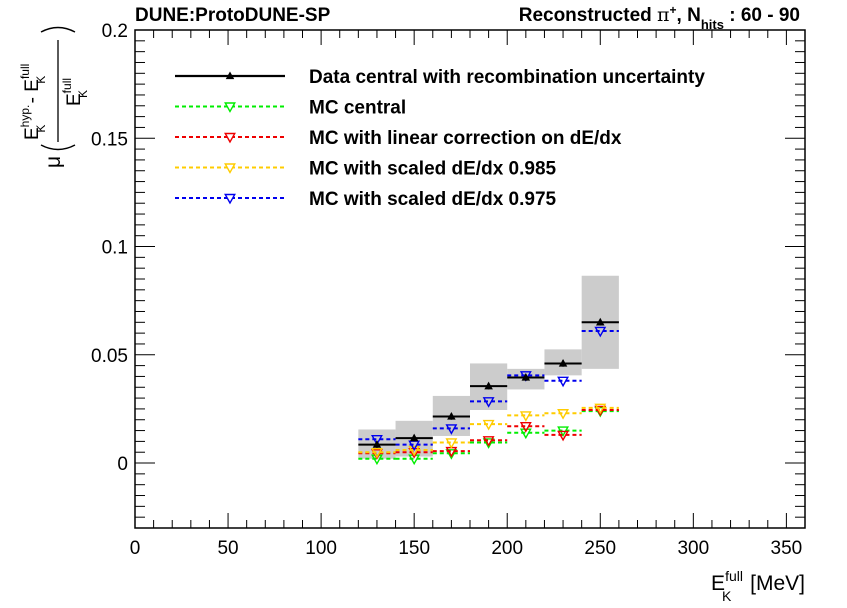 The width and height of the screenshot is (847, 608). Describe the element at coordinates (507, 548) in the screenshot. I see `x-tick-label: 200` at that location.